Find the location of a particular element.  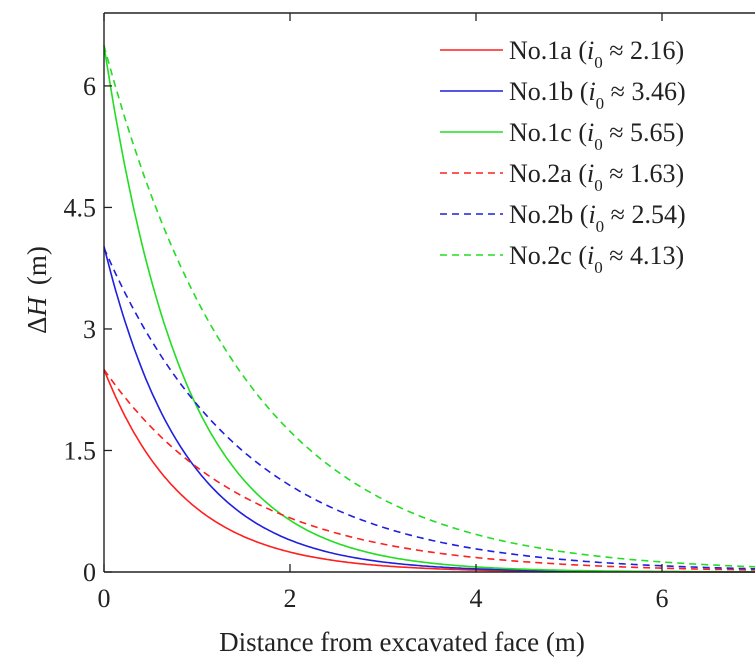

y-axis-label-symbol: Δ is located at coordinates (37, 325).